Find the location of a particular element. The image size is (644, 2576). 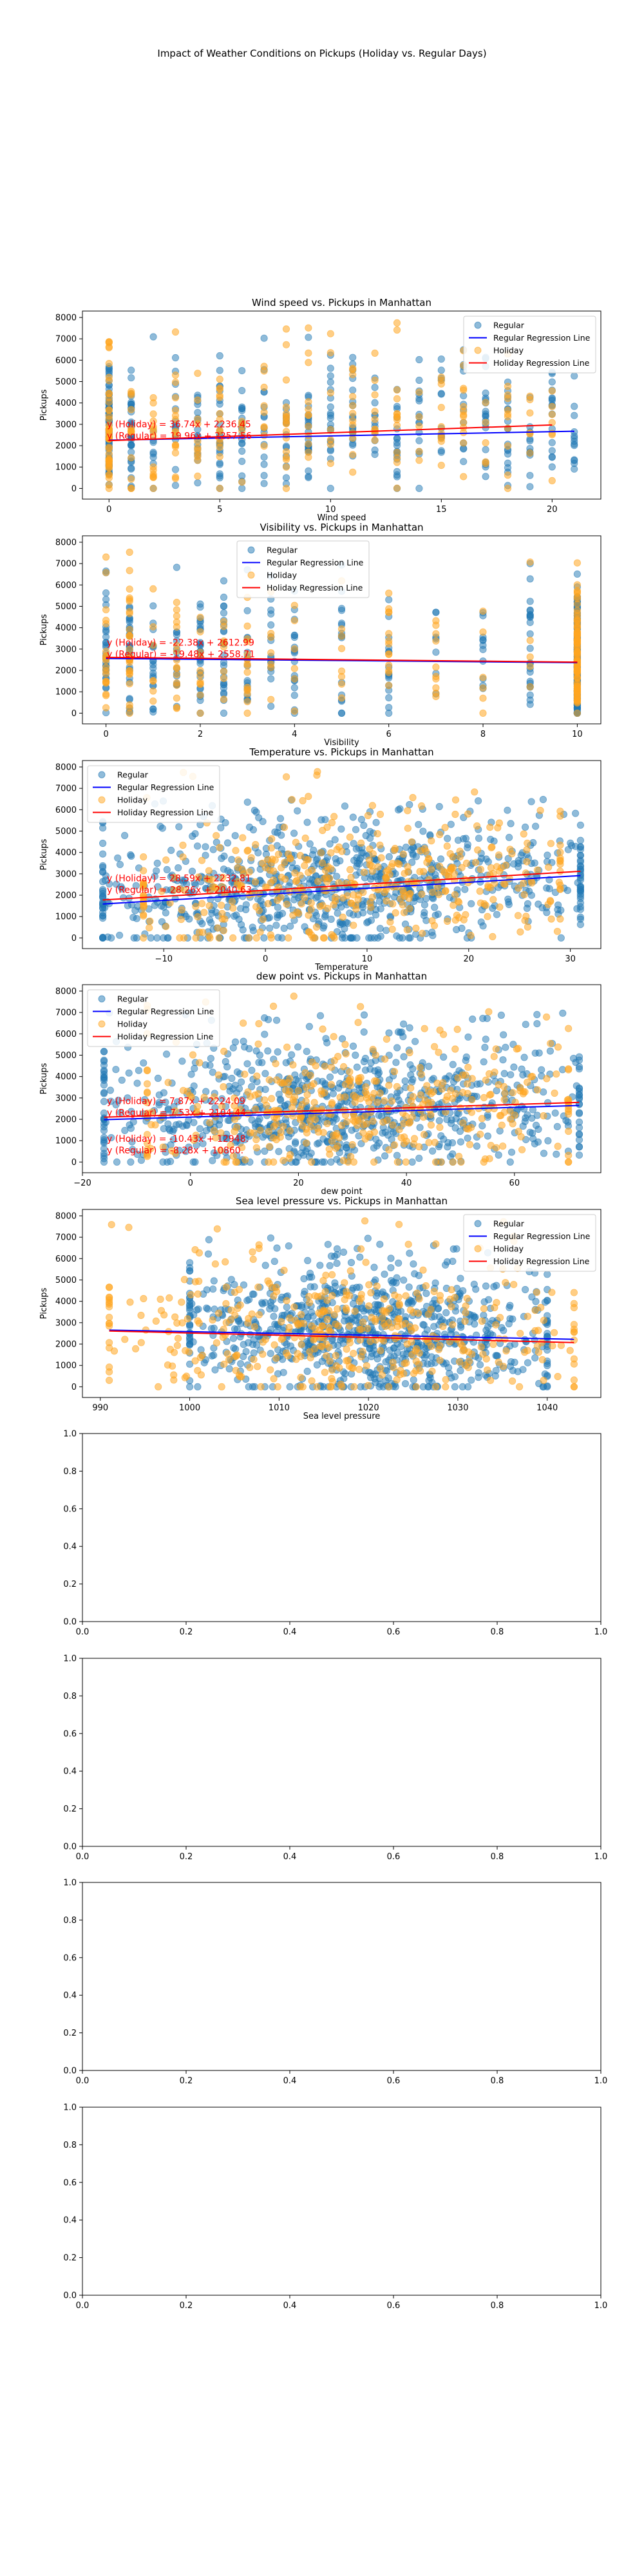

y-tick-label: 5000 is located at coordinates (66, 832).